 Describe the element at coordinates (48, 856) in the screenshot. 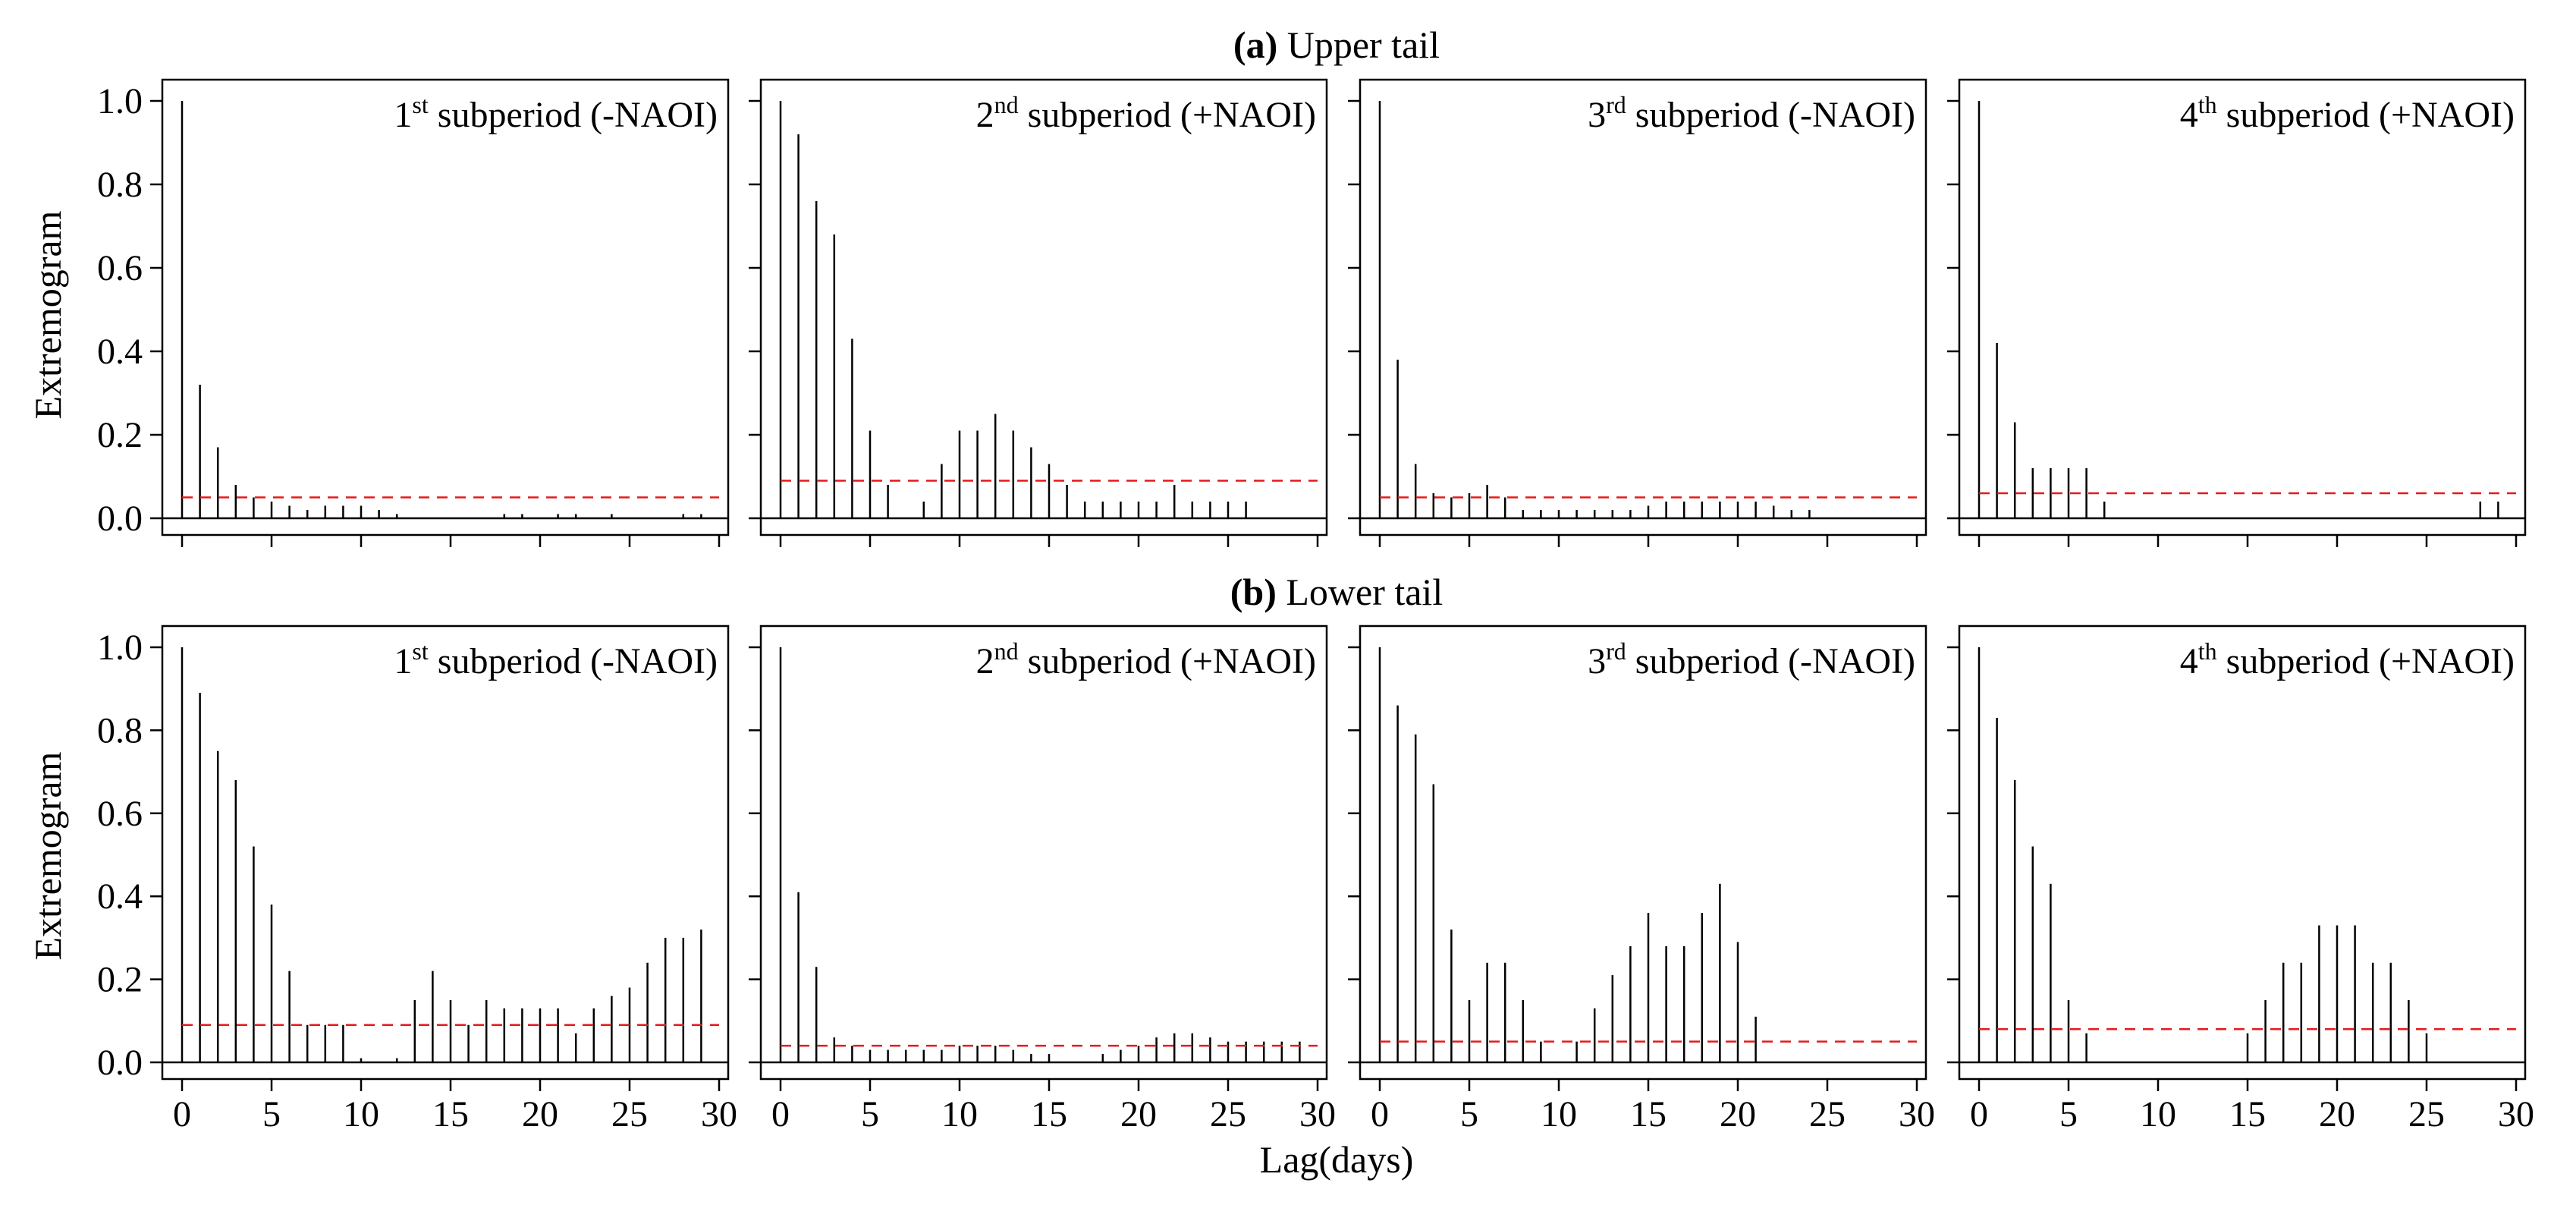

I see `y-axis-label-lower: Extremogram` at that location.